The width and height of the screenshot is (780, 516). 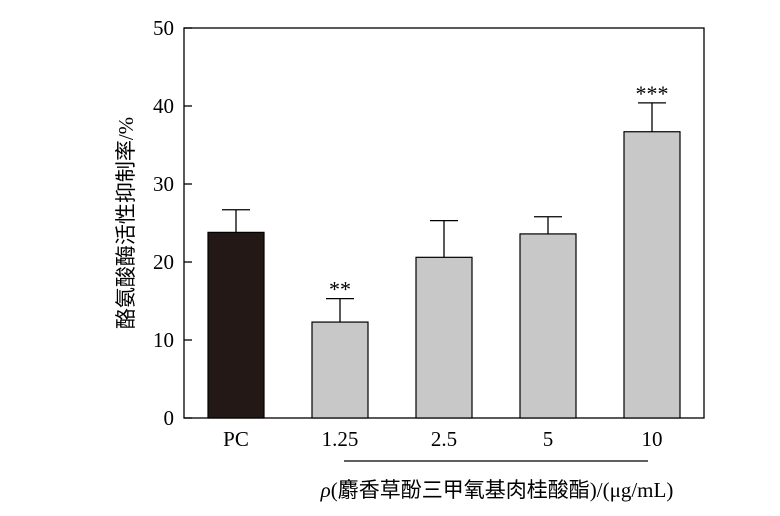 I want to click on x-axis-label: ρ(麝香草酚三甲氧基肉桂酸酯)/(μg/mL), so click(x=497, y=490).